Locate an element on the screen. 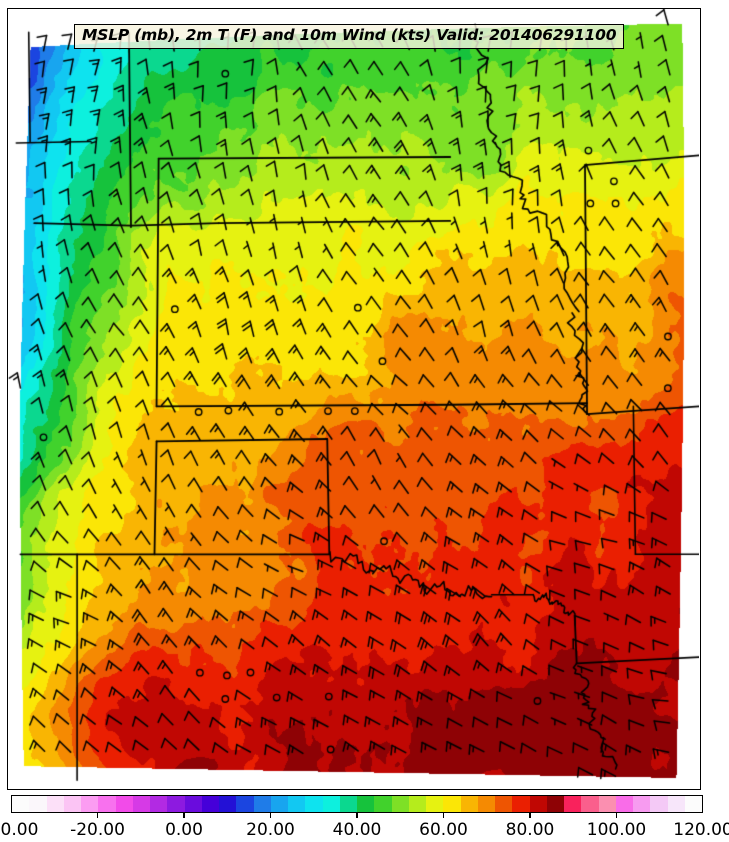 The height and width of the screenshot is (842, 729). colorbar-tick-label: 100.00 is located at coordinates (616, 830).